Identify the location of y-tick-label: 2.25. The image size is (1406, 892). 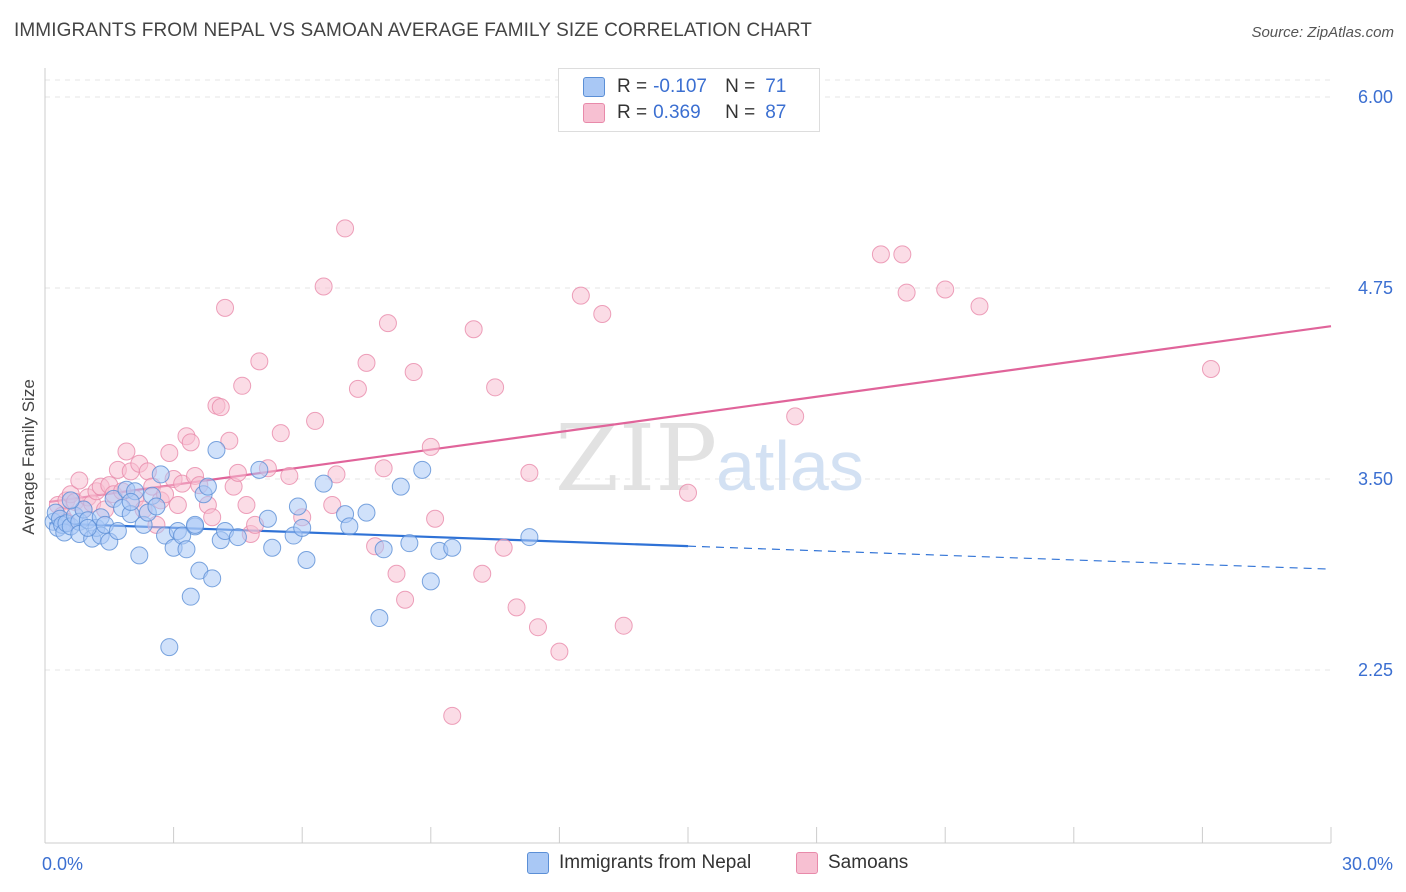
(1375, 670).